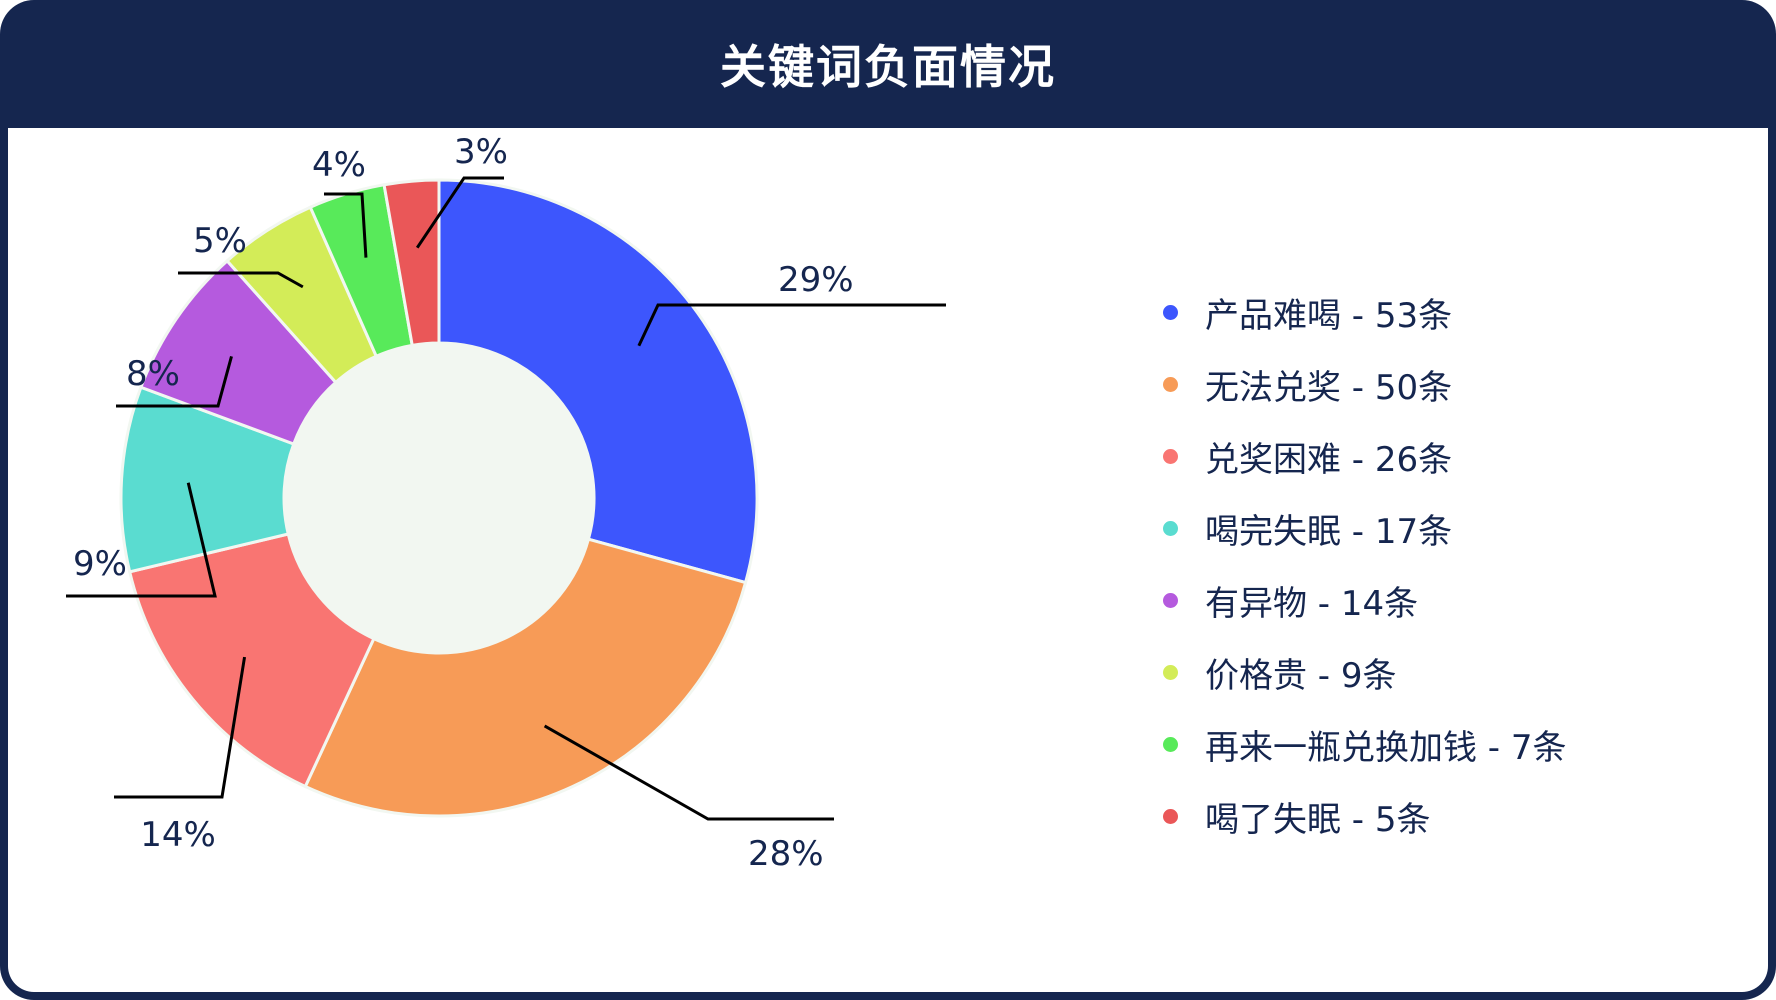  Describe the element at coordinates (888, 67) in the screenshot. I see `chart-title: 关键词负面情况` at that location.